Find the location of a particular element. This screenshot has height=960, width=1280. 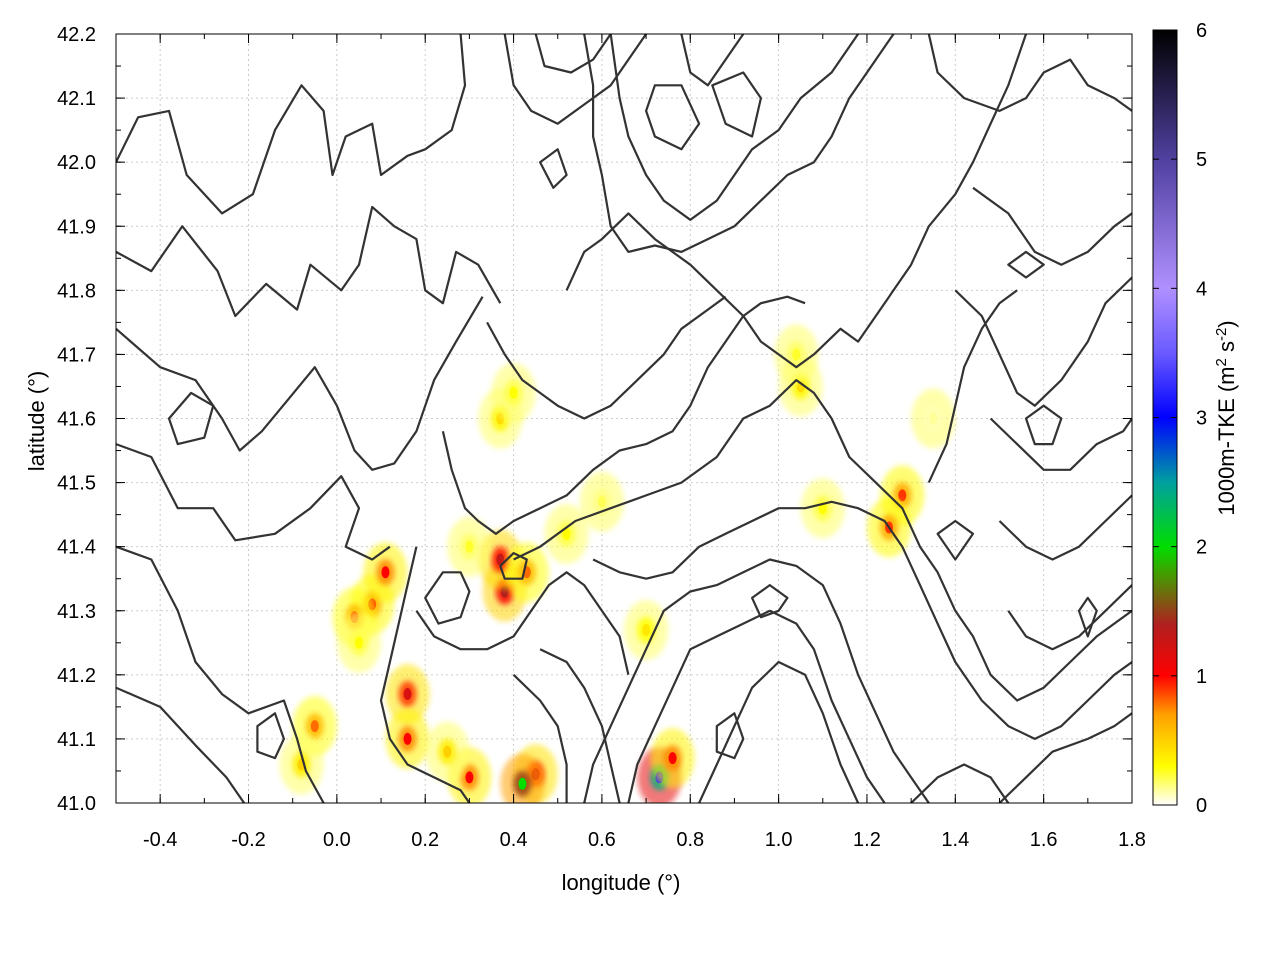

y-tick-label: 41.4 is located at coordinates (76, 548).